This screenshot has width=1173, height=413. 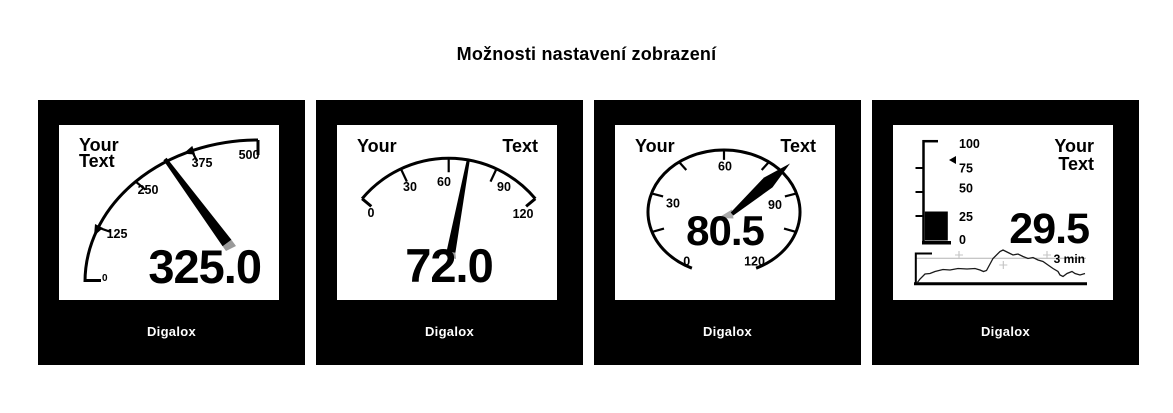 What do you see at coordinates (586, 54) in the screenshot?
I see `page-title: Možnosti nastavení zobrazení` at bounding box center [586, 54].